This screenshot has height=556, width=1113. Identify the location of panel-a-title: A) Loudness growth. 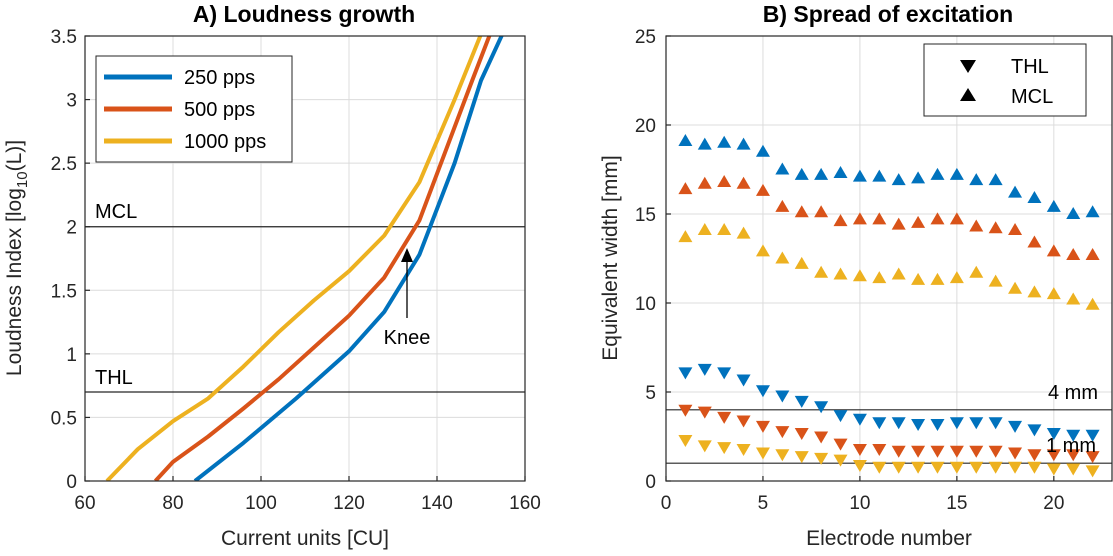
(304, 14).